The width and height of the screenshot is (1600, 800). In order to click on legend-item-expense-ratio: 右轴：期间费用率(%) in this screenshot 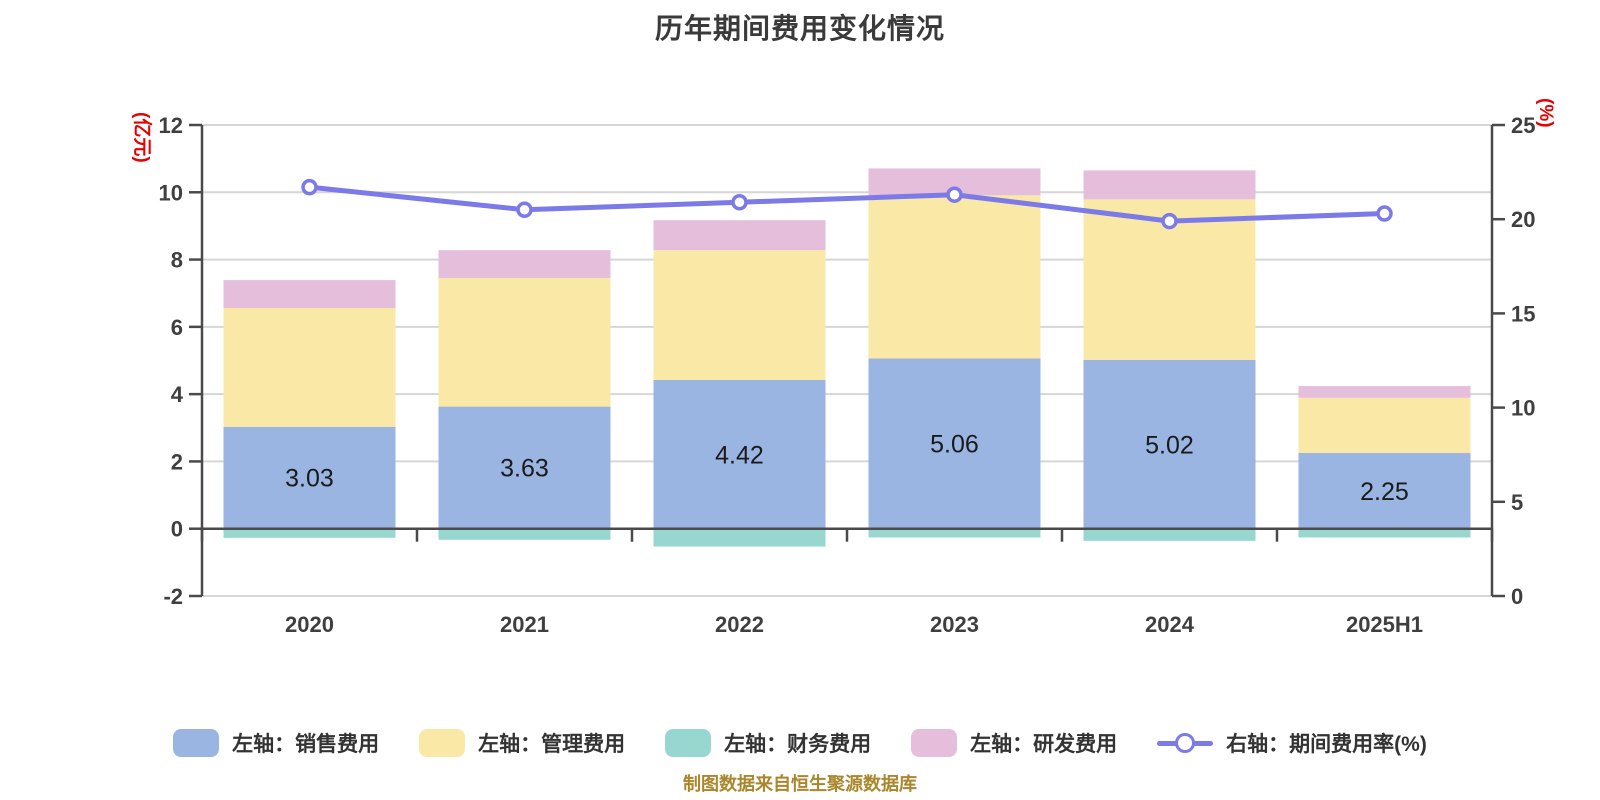, I will do `click(1292, 743)`.